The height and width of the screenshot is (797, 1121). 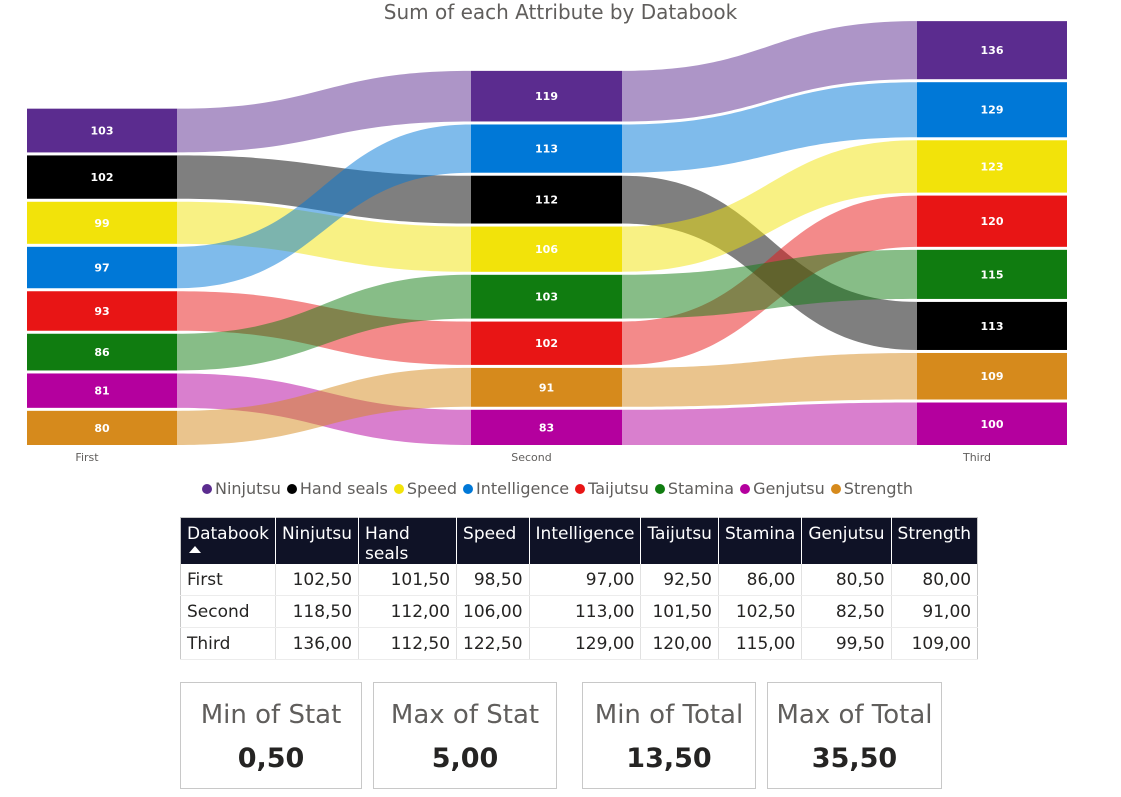 I want to click on data-label-intelligence-first: 97, so click(x=101, y=268).